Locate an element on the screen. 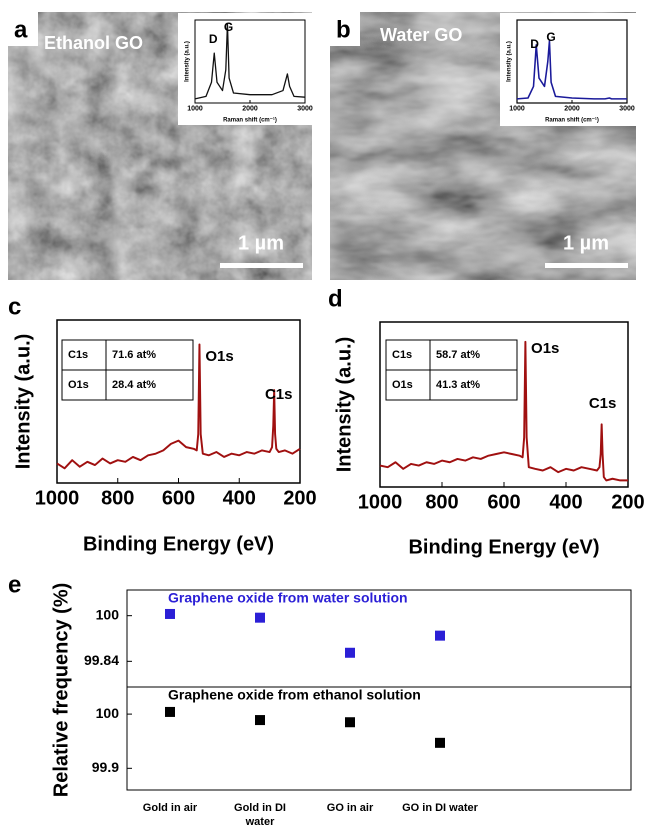  panel-label: b is located at coordinates (343, 29).